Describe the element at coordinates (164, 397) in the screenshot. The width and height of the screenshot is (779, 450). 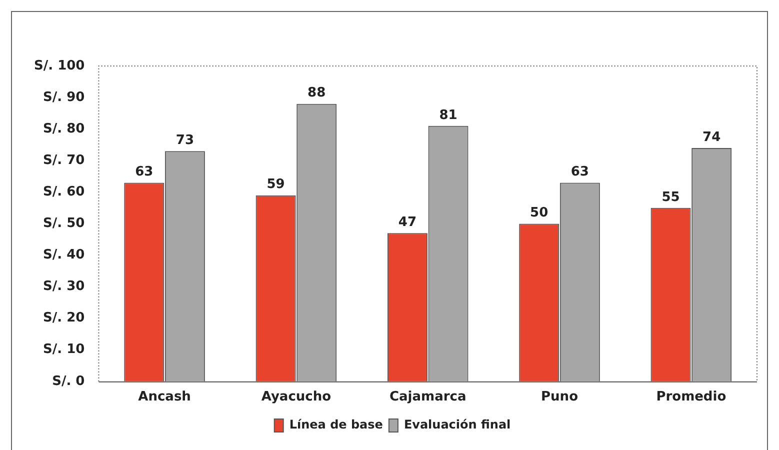
I see `x-tick-label: Ancash` at that location.